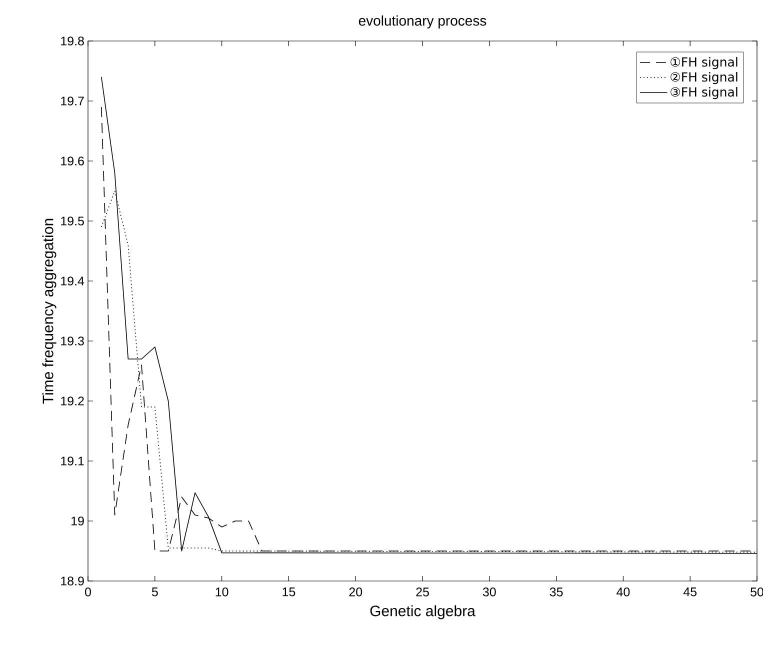 The width and height of the screenshot is (763, 646). I want to click on y-tick-label: 19.8, so click(72, 41).